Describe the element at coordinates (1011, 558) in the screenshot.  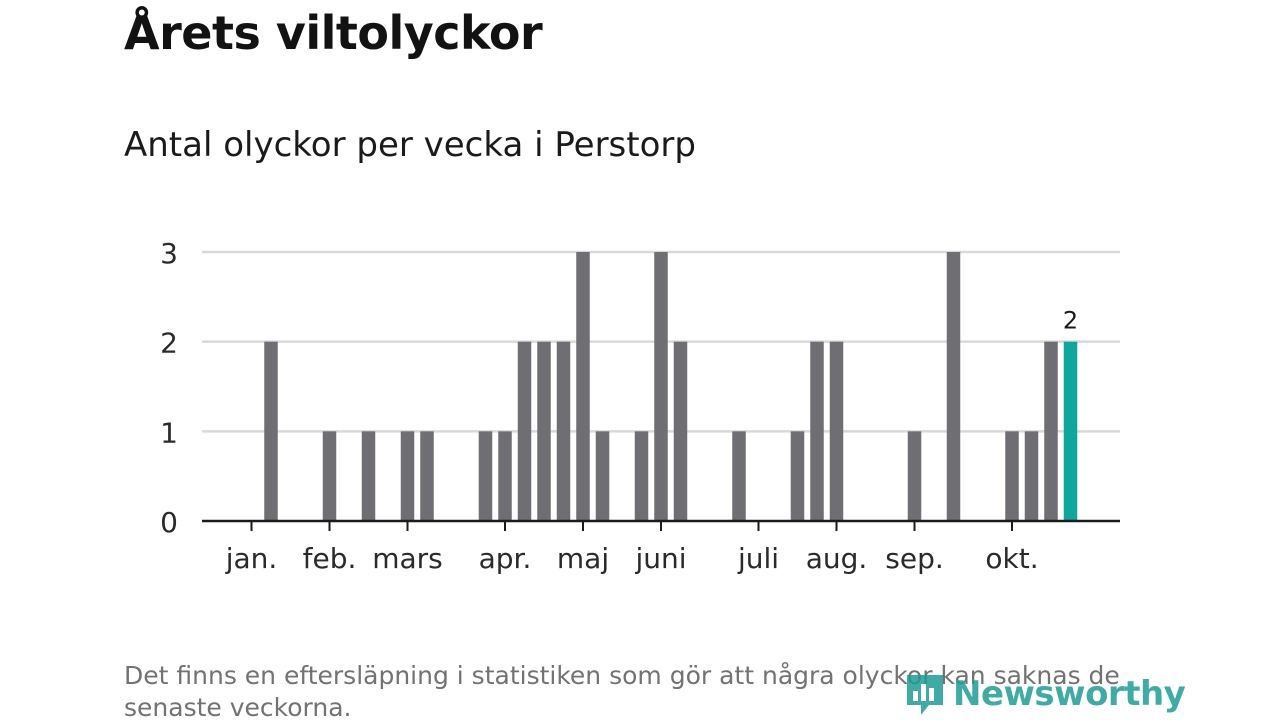
I see `x-tick-label: okt.` at that location.